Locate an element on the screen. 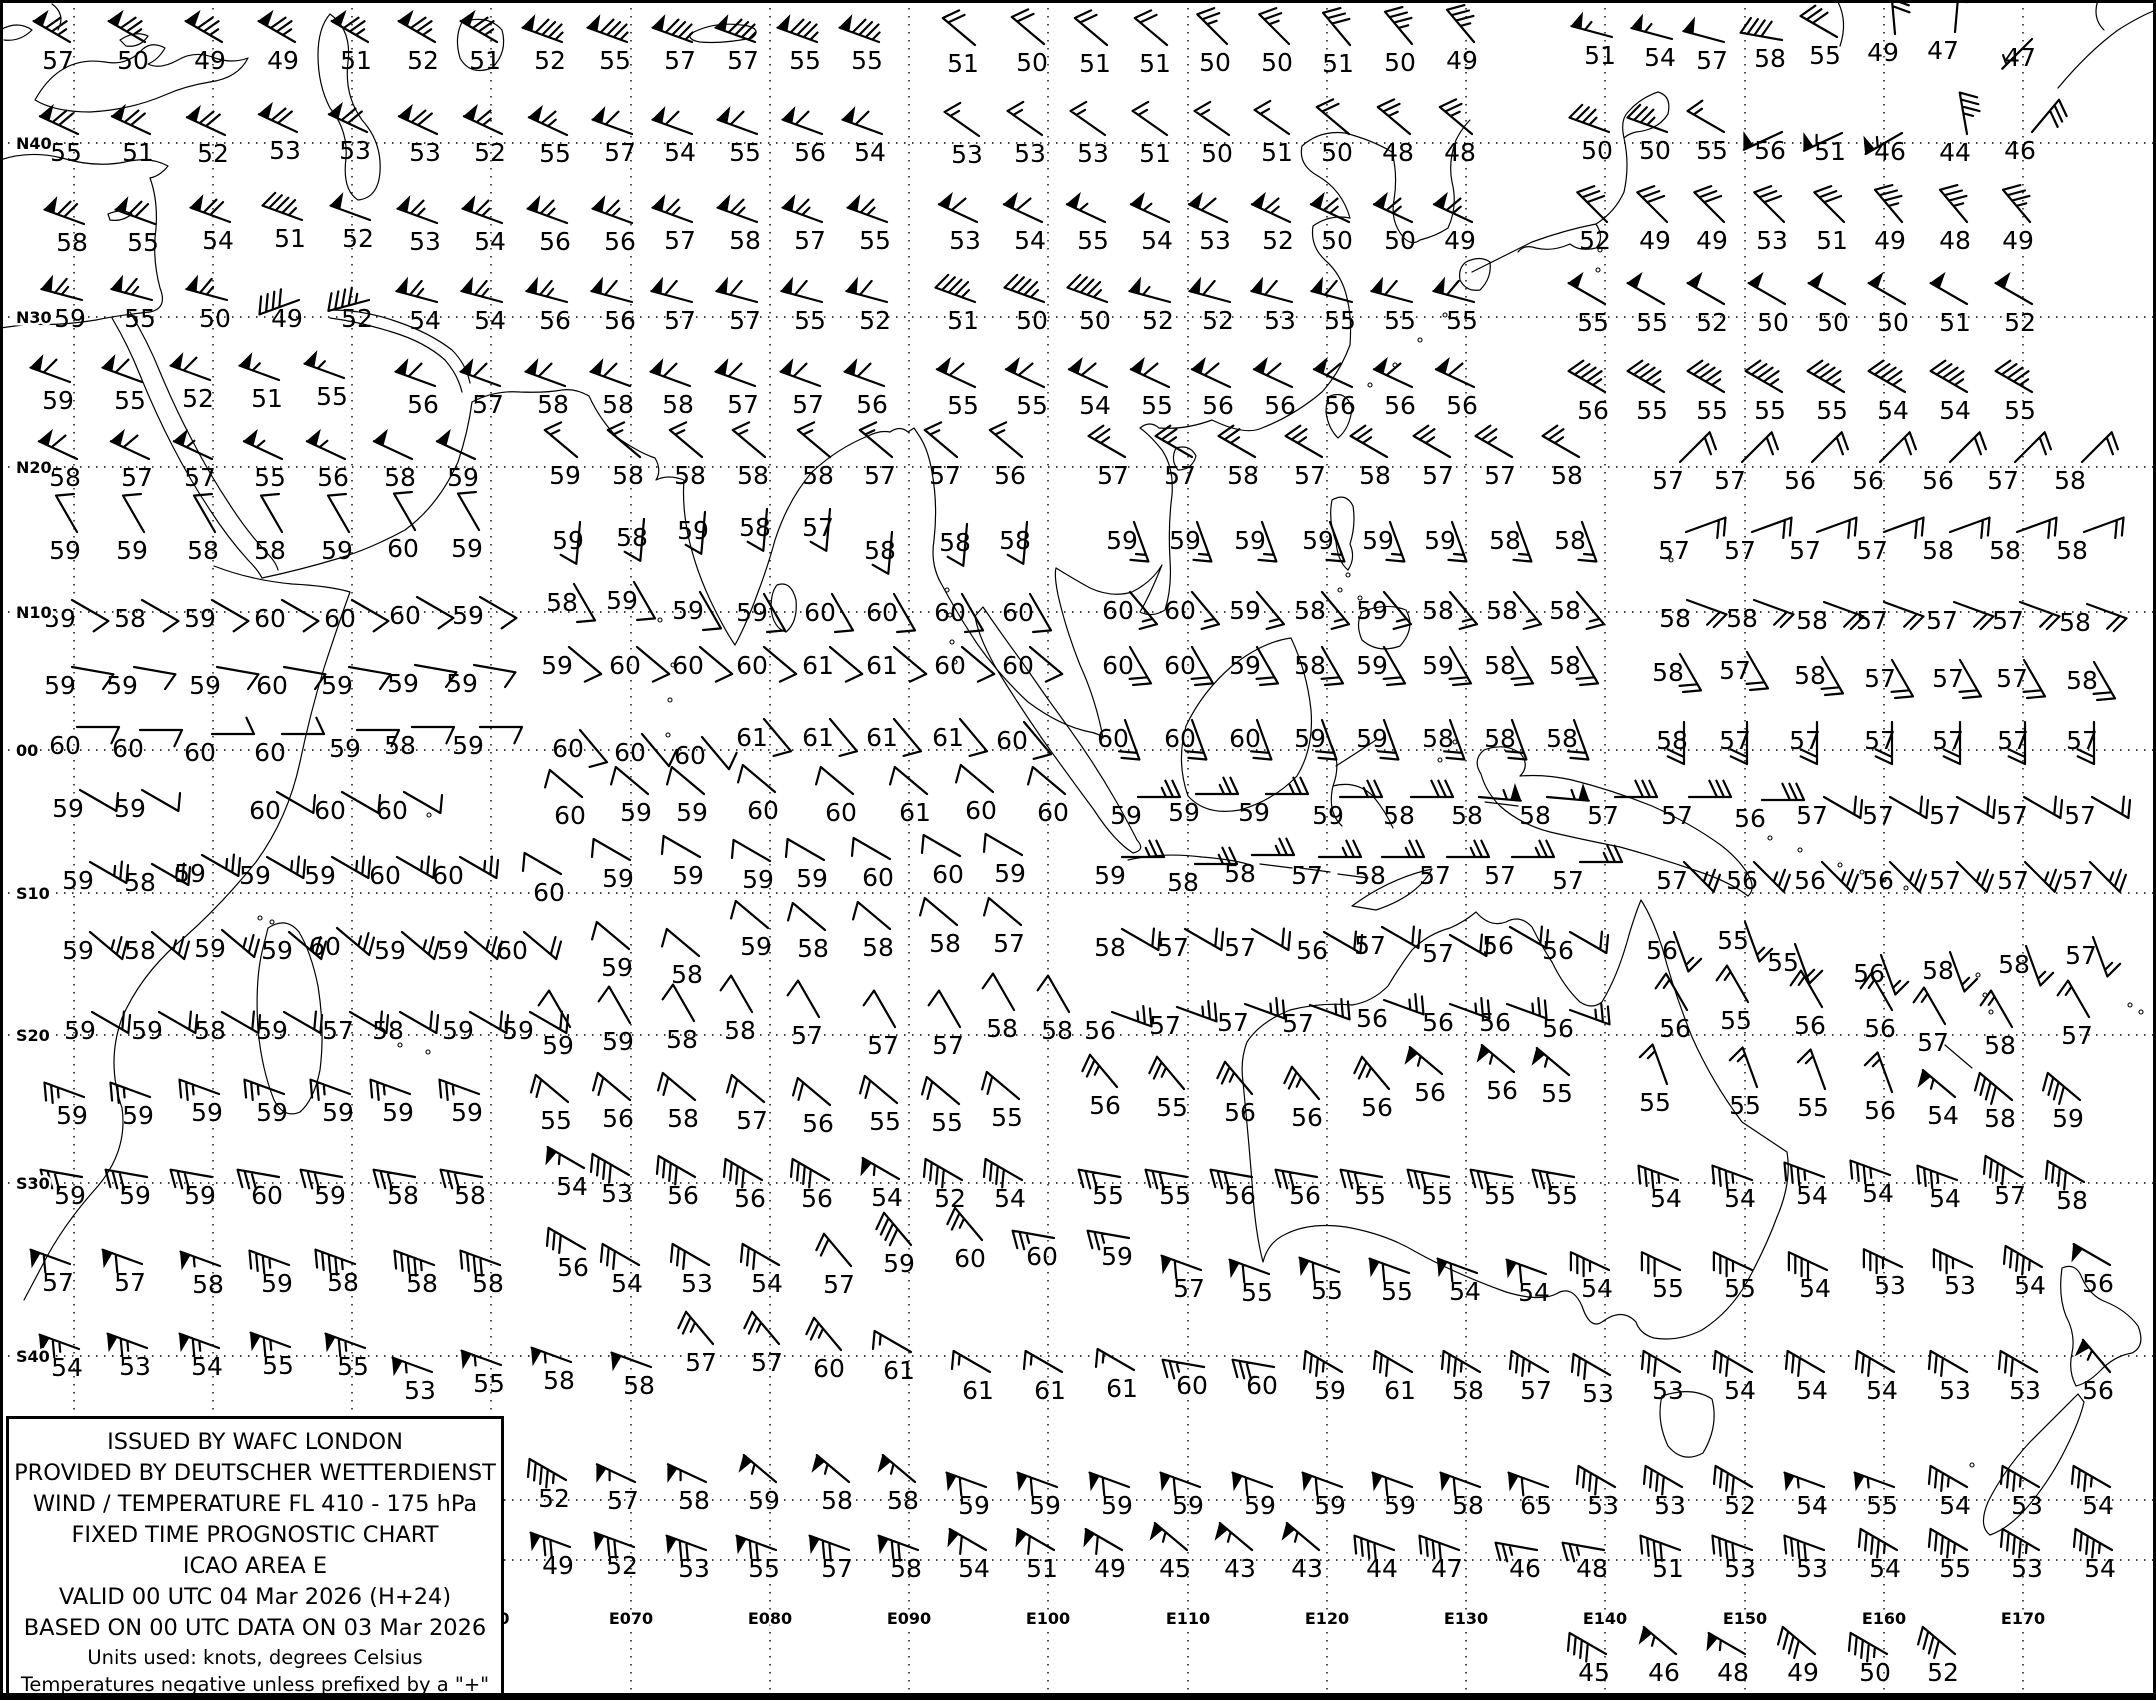 The image size is (2156, 1700). coastline-sakhalin is located at coordinates (1841, 24).